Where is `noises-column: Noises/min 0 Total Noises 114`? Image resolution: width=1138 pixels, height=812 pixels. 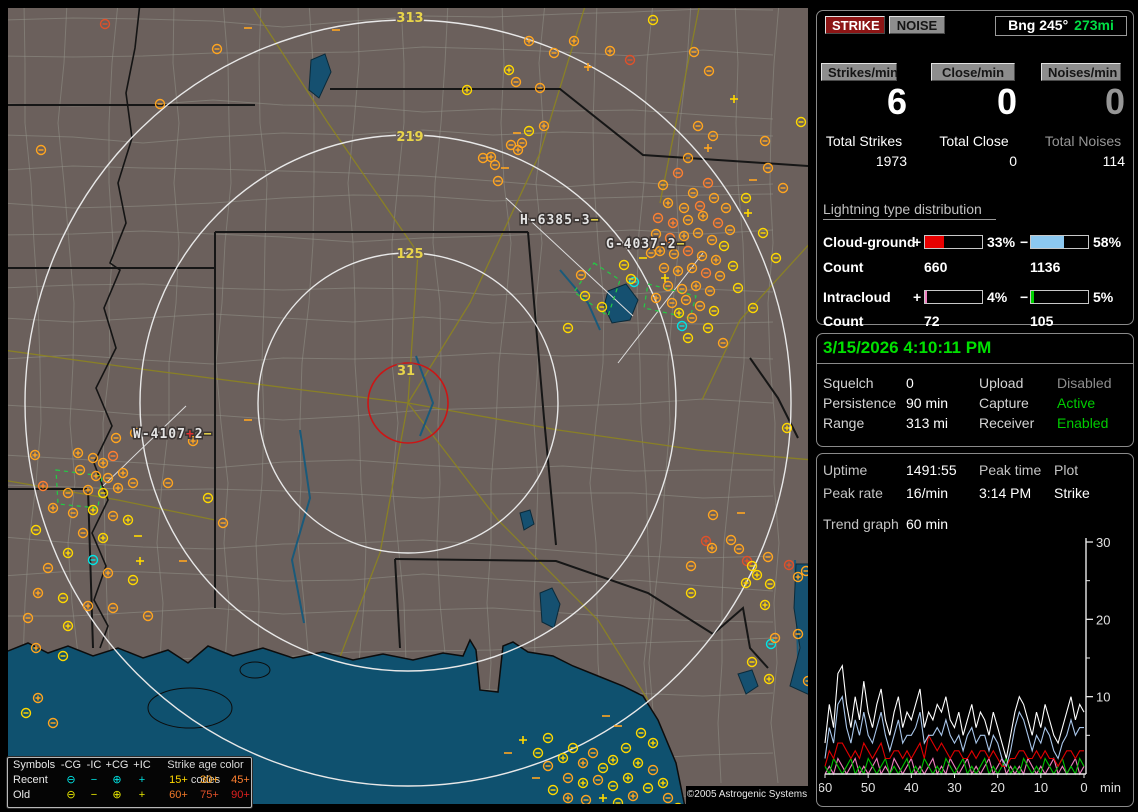
noises-column: Noises/min 0 Total Noises 114 is located at coordinates (1083, 123).